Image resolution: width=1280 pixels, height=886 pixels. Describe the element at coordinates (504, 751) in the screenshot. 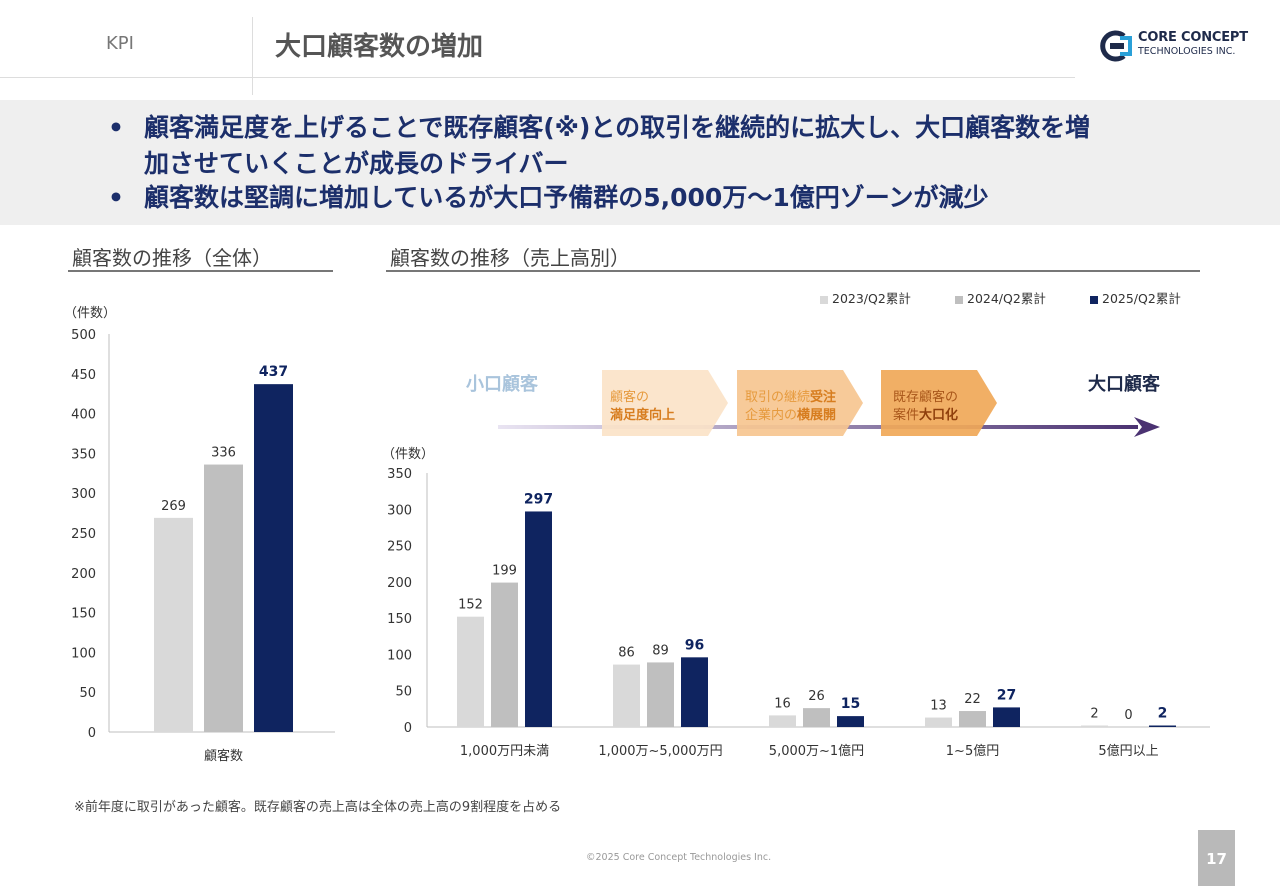

I see `x-category-label: 1,000万円未満` at that location.